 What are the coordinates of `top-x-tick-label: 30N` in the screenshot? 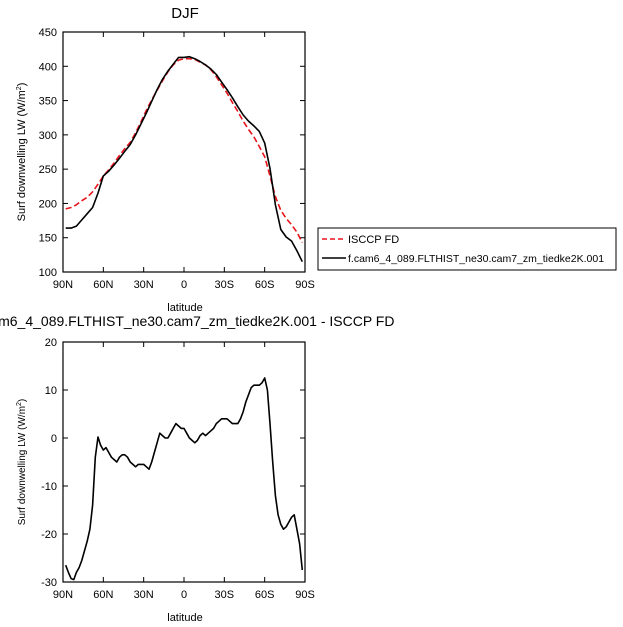 It's located at (144, 285).